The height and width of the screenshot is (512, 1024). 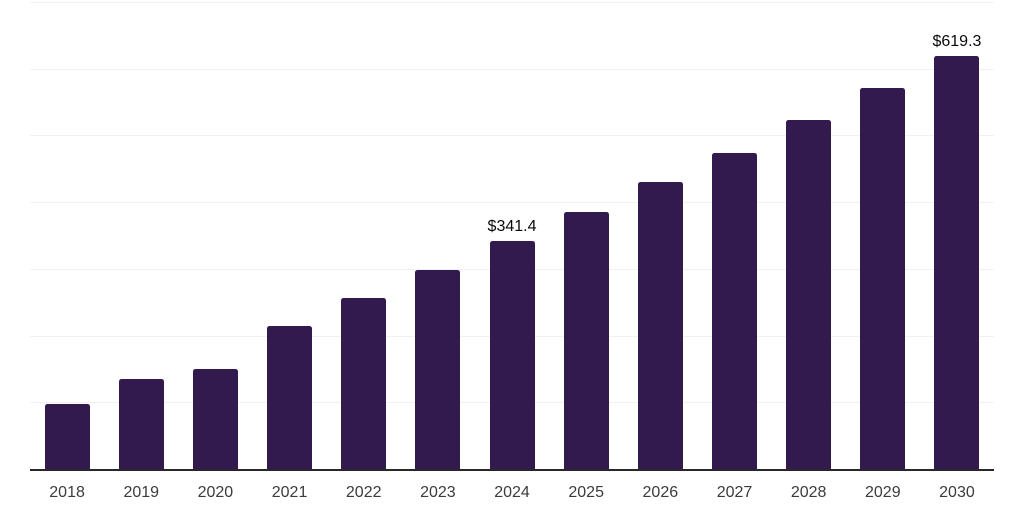 I want to click on data-label-2030: $619.3, so click(x=957, y=41).